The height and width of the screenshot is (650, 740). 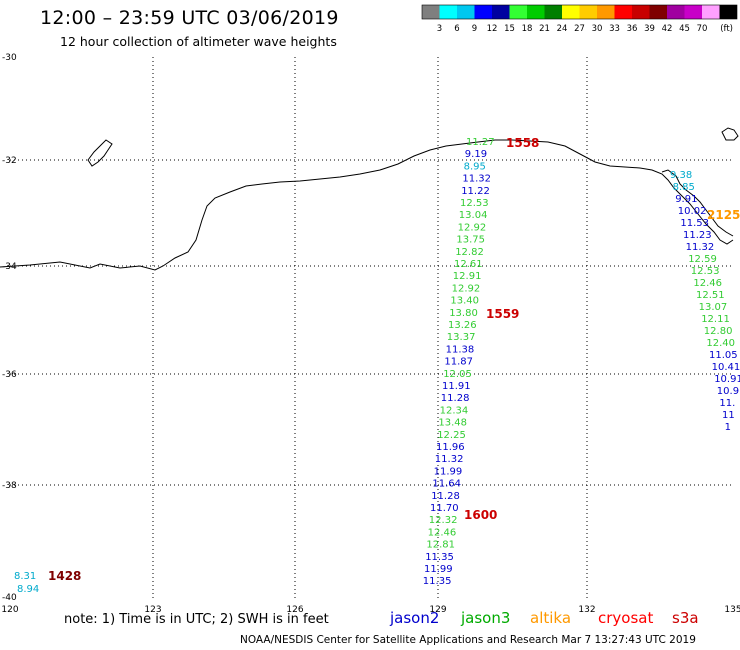 I want to click on satellite-jason2: jason2, so click(x=415, y=618).